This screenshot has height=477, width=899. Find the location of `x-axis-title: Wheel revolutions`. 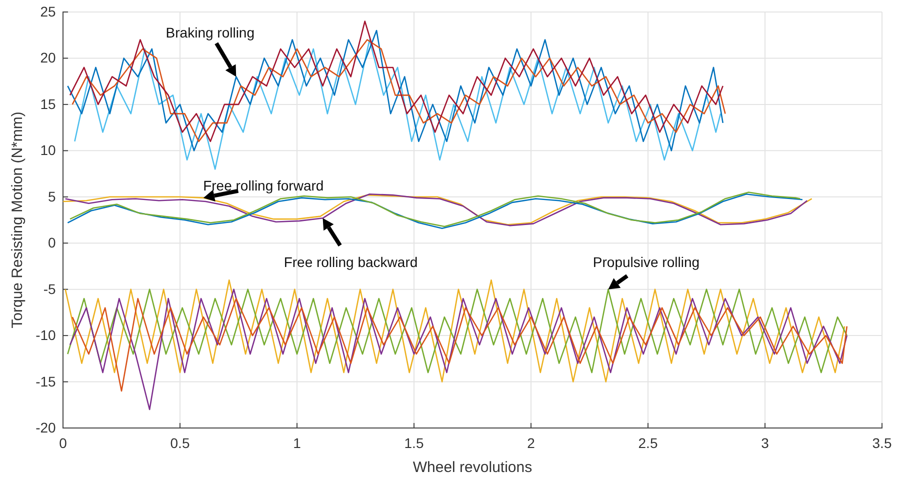

x-axis-title: Wheel revolutions is located at coordinates (472, 467).